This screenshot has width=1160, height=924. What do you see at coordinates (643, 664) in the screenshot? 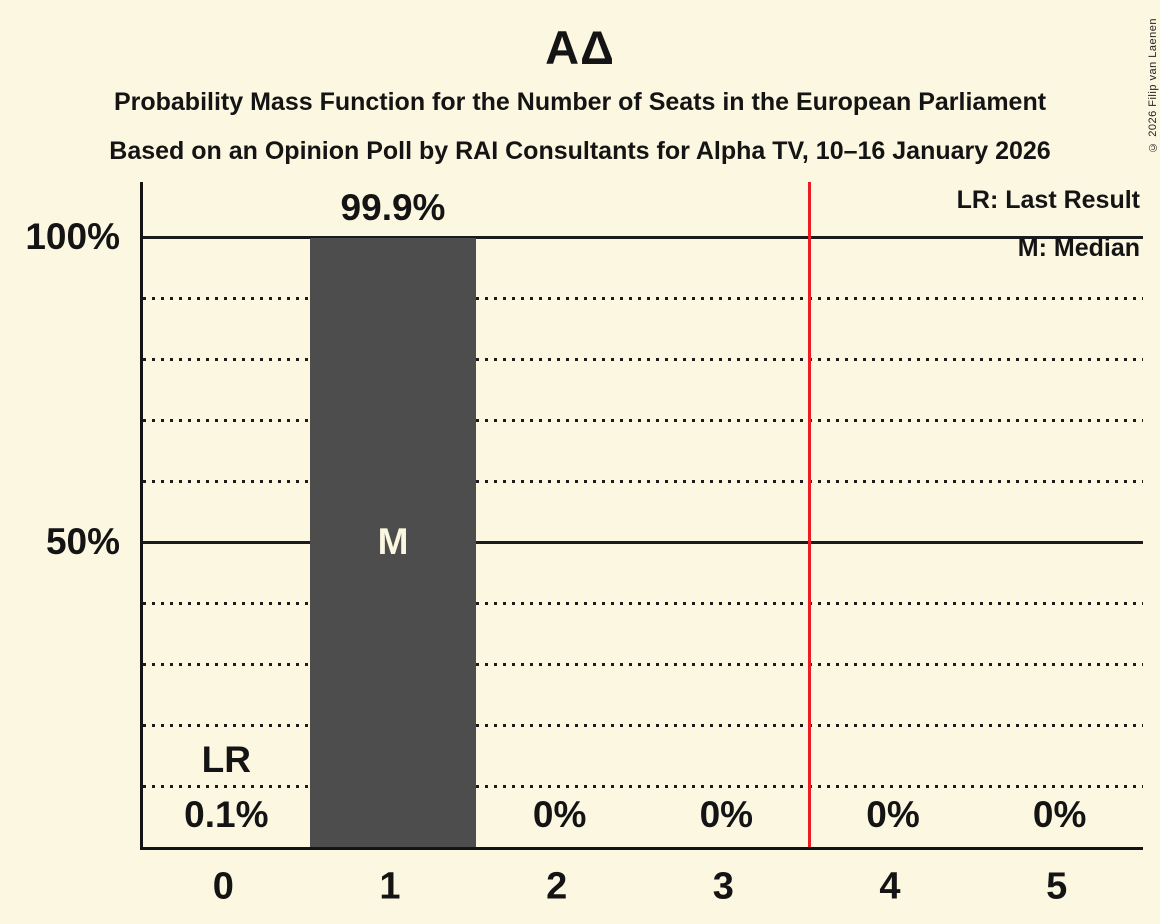
I see `gridline-30pct` at bounding box center [643, 664].